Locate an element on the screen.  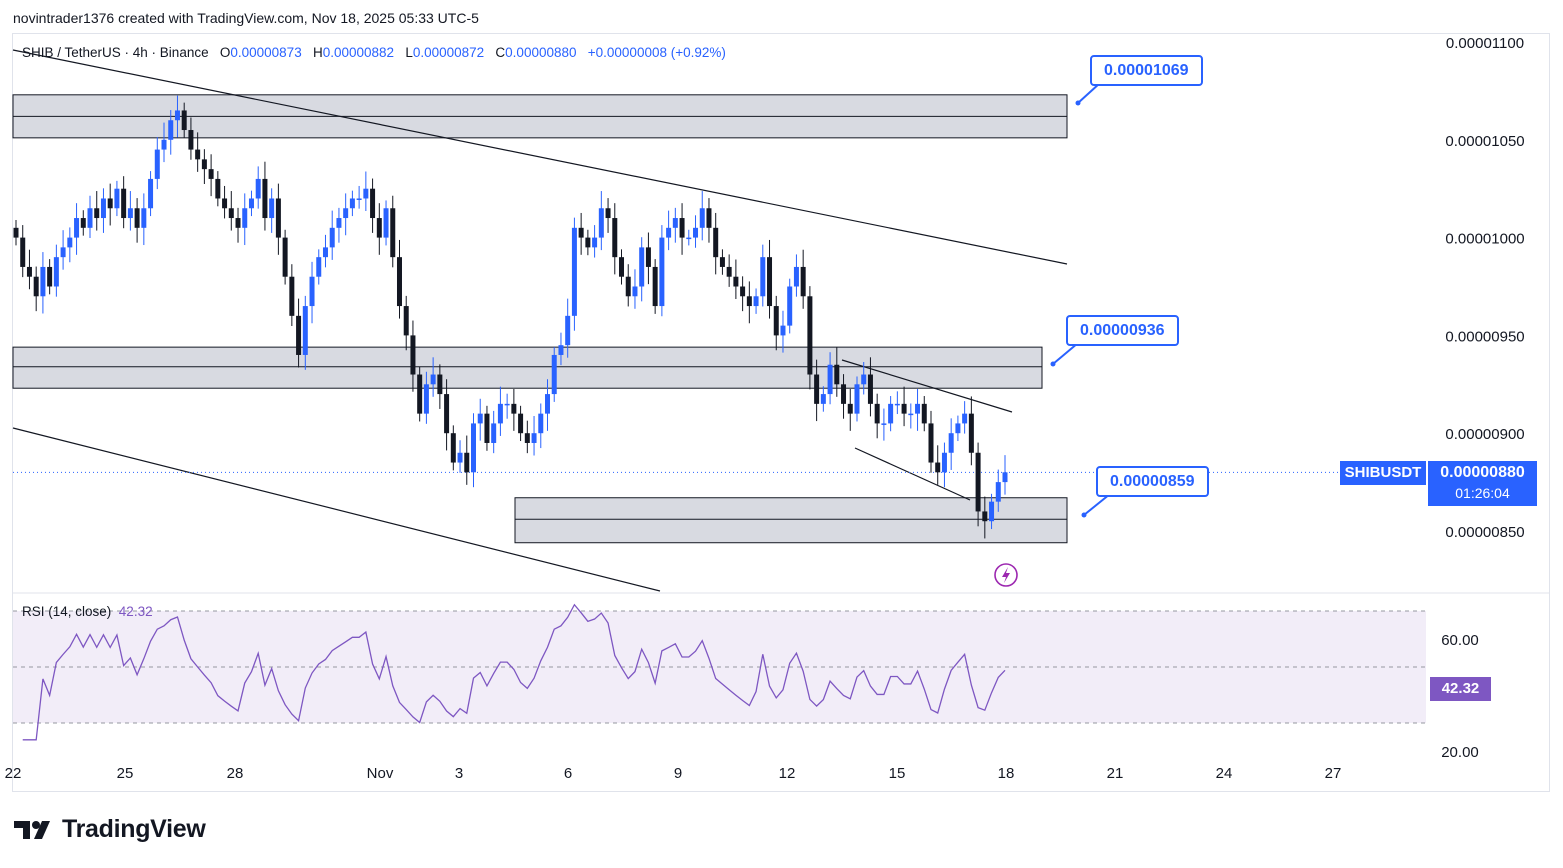
time-tick-label: 22 is located at coordinates (13, 773).